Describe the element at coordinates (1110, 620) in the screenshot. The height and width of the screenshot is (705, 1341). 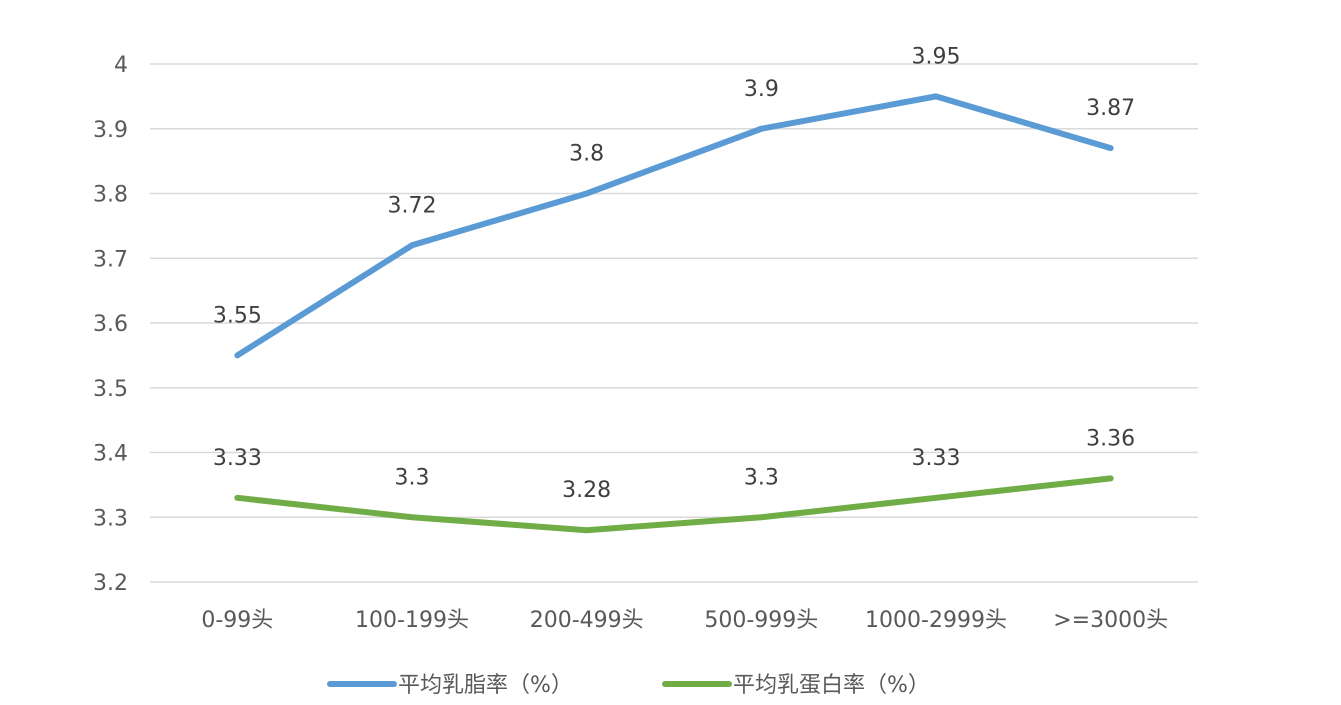
I see `x-tick-label: >=3000头` at that location.